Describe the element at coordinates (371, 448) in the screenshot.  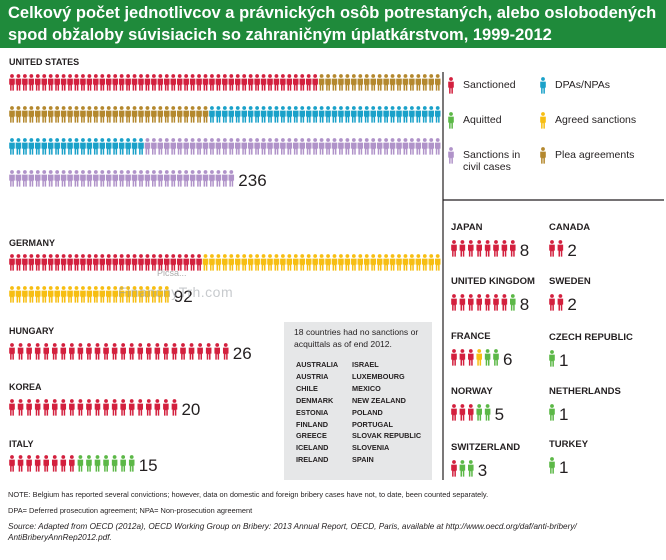
I see `no-sanction-country: SLOVENIA` at that location.